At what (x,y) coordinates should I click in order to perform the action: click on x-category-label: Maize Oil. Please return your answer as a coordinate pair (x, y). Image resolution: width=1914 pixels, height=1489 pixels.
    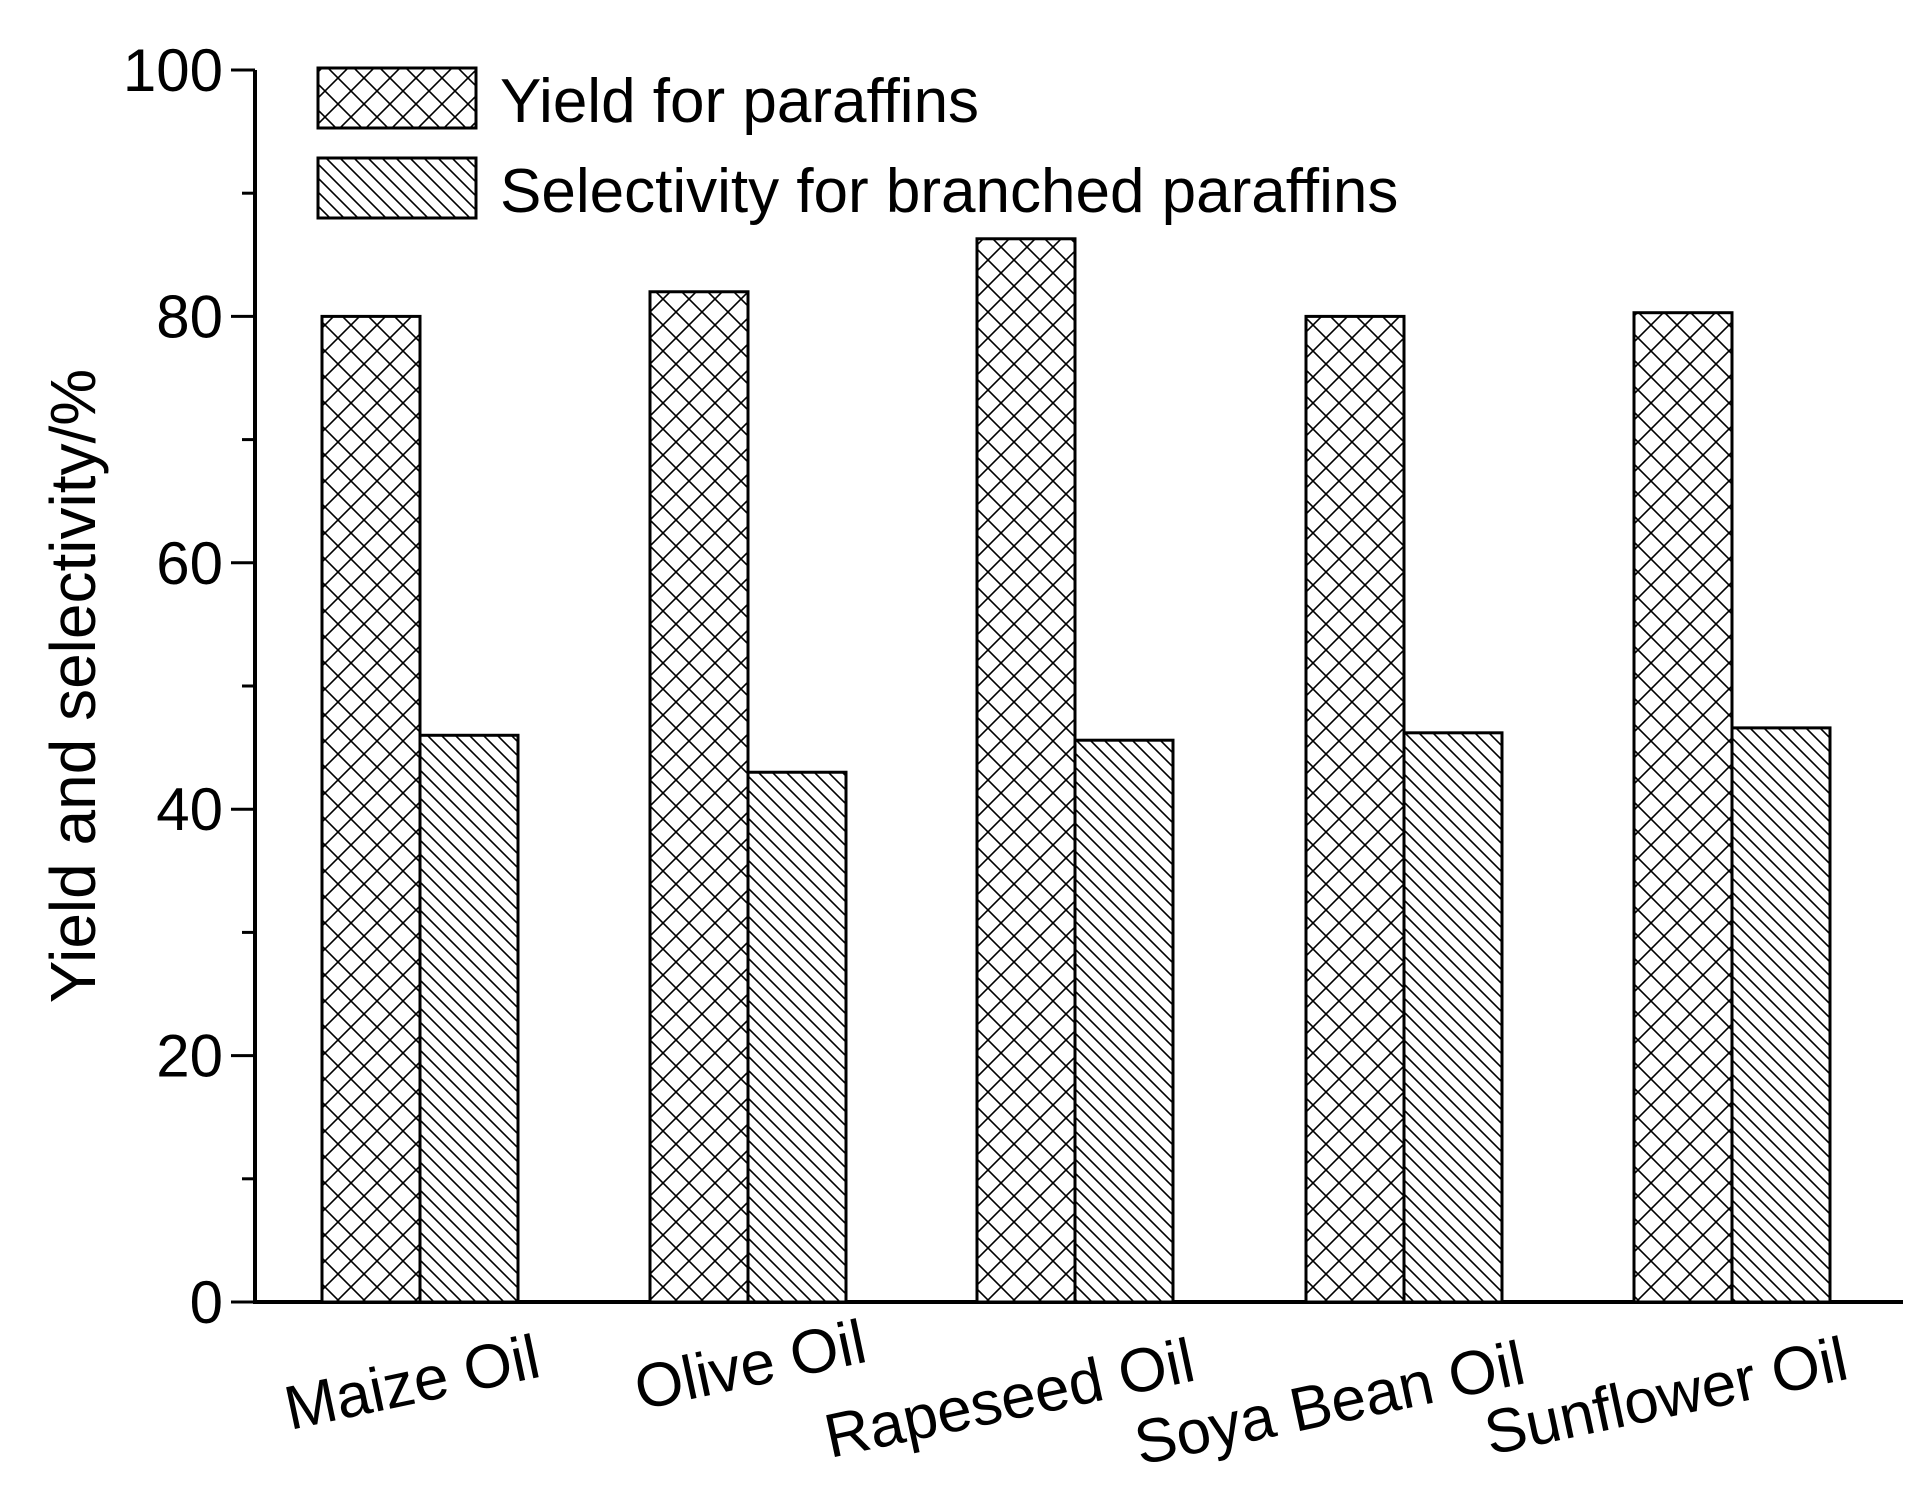
    Looking at the image, I should click on (412, 1382).